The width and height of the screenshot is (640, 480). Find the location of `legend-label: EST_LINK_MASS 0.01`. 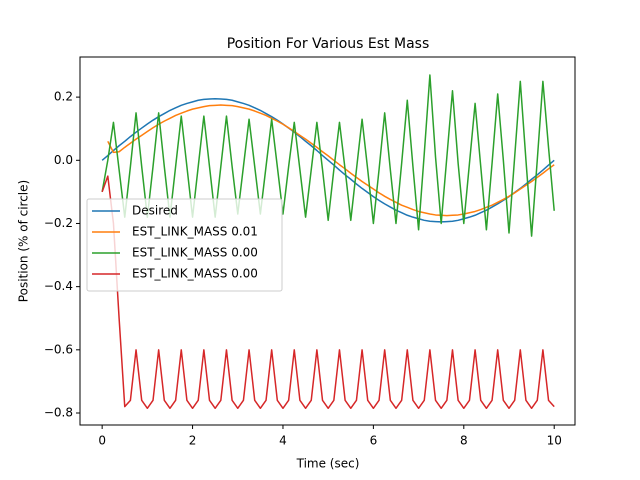

legend-label: EST_LINK_MASS 0.01 is located at coordinates (195, 232).